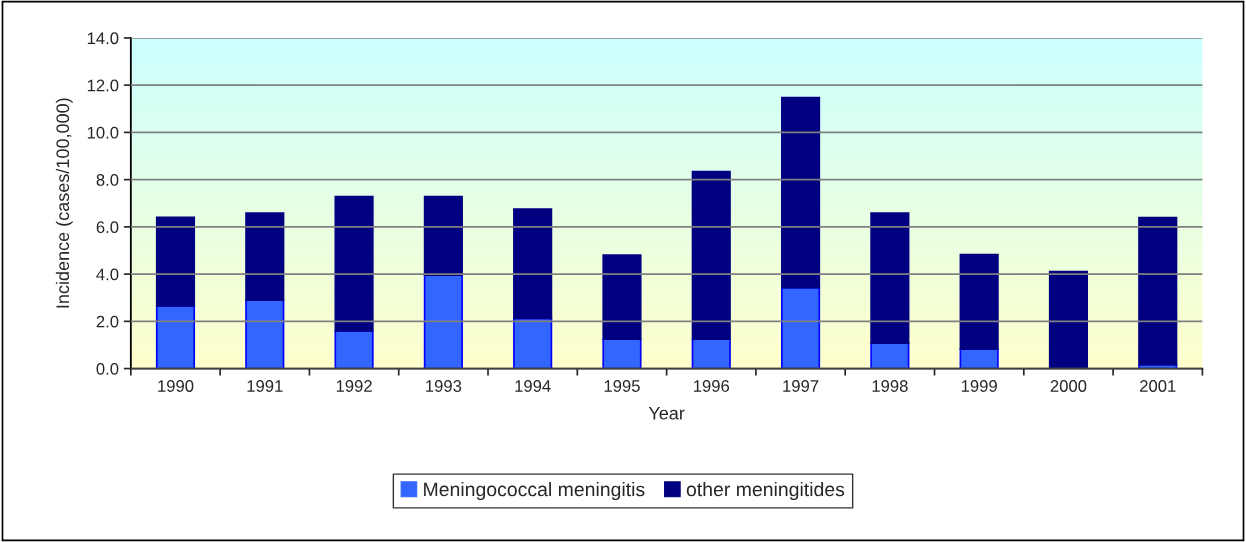 Image resolution: width=1246 pixels, height=542 pixels. Describe the element at coordinates (107, 227) in the screenshot. I see `y-tick-label: 6.0` at that location.